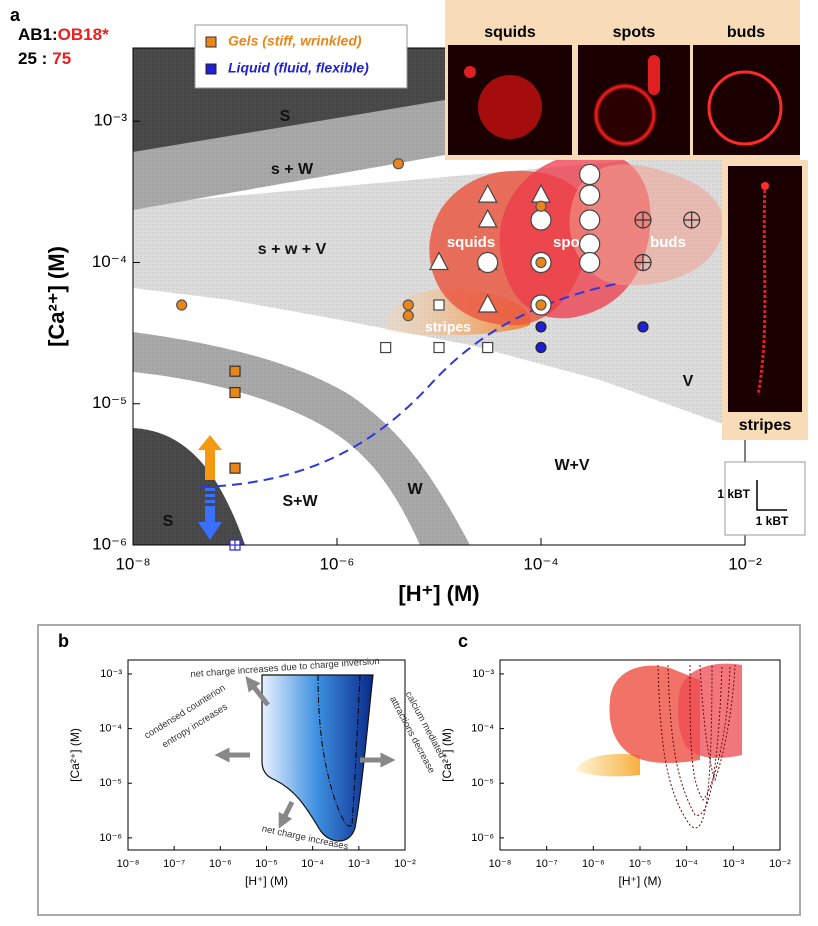  Describe the element at coordinates (765, 425) in the screenshot. I see `image-label: stripes` at that location.